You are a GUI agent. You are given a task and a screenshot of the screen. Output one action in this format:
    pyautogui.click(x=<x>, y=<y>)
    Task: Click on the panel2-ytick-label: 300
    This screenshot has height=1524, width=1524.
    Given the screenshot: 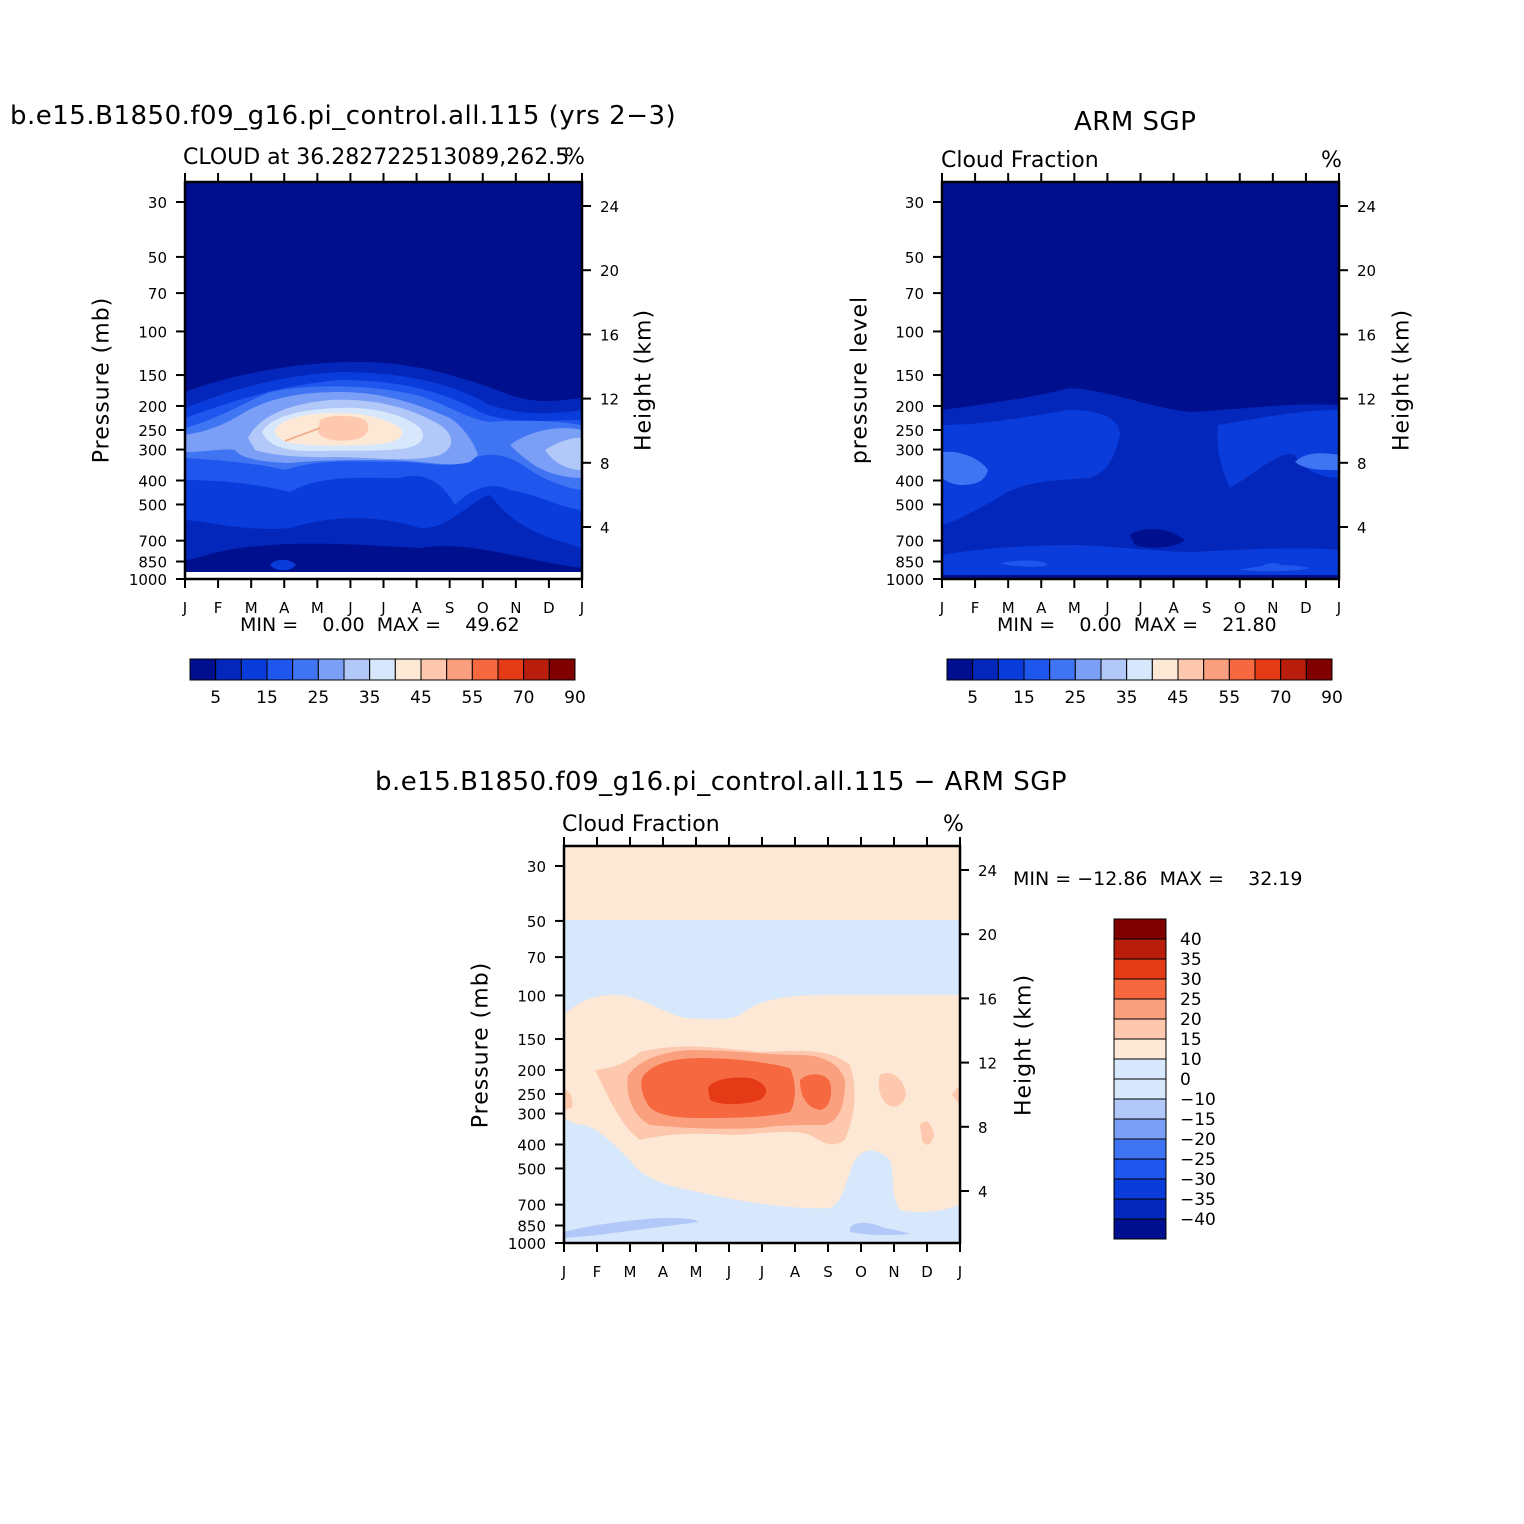 What is the action you would take?
    pyautogui.click(x=909, y=451)
    